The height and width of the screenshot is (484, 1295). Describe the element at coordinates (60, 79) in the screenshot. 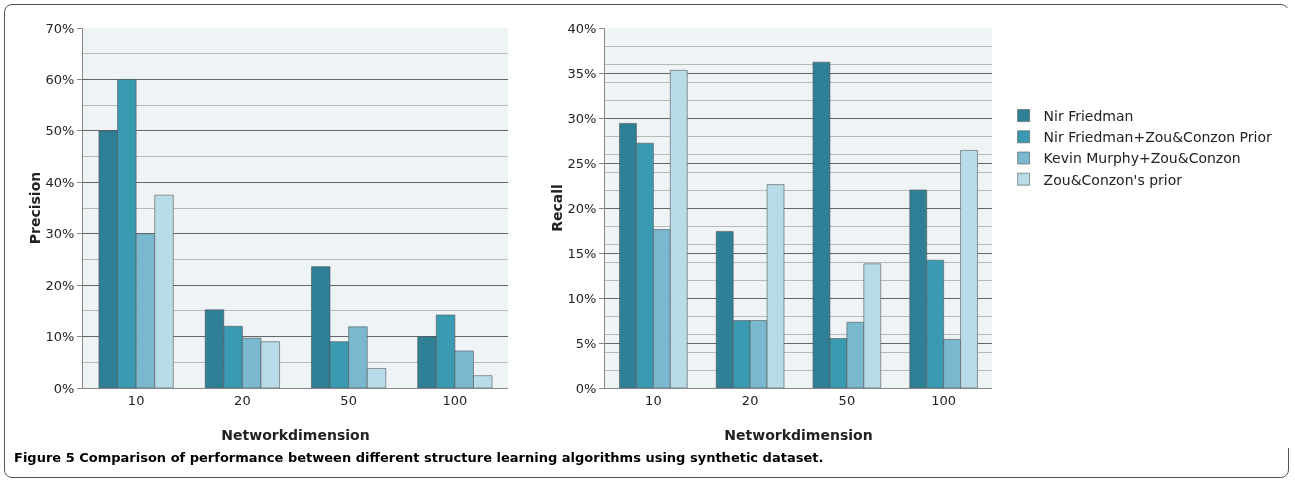

I see `y-tick-label: 60%` at that location.